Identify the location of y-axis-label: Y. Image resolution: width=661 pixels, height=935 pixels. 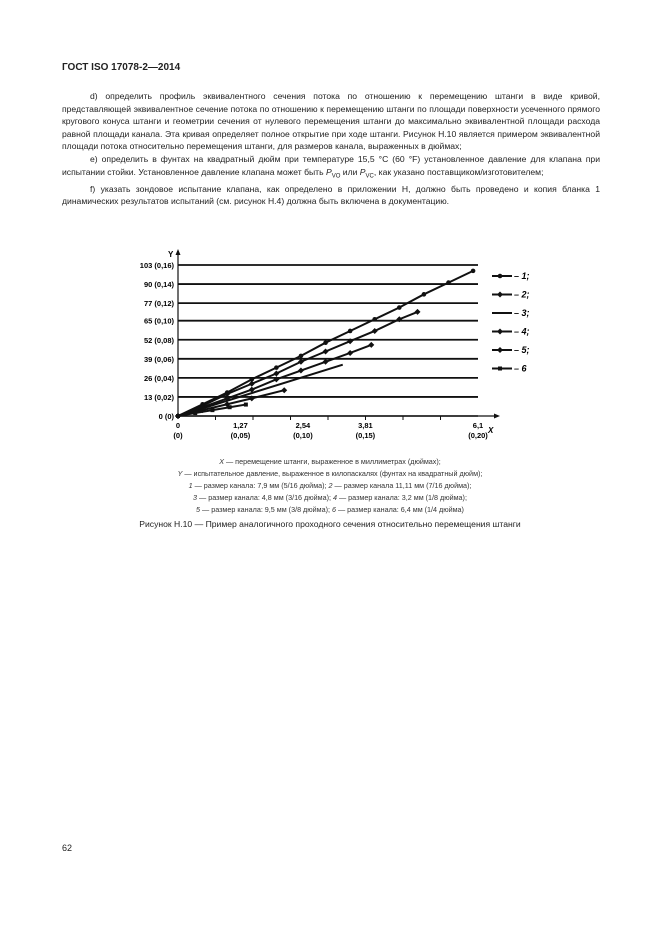
(171, 254).